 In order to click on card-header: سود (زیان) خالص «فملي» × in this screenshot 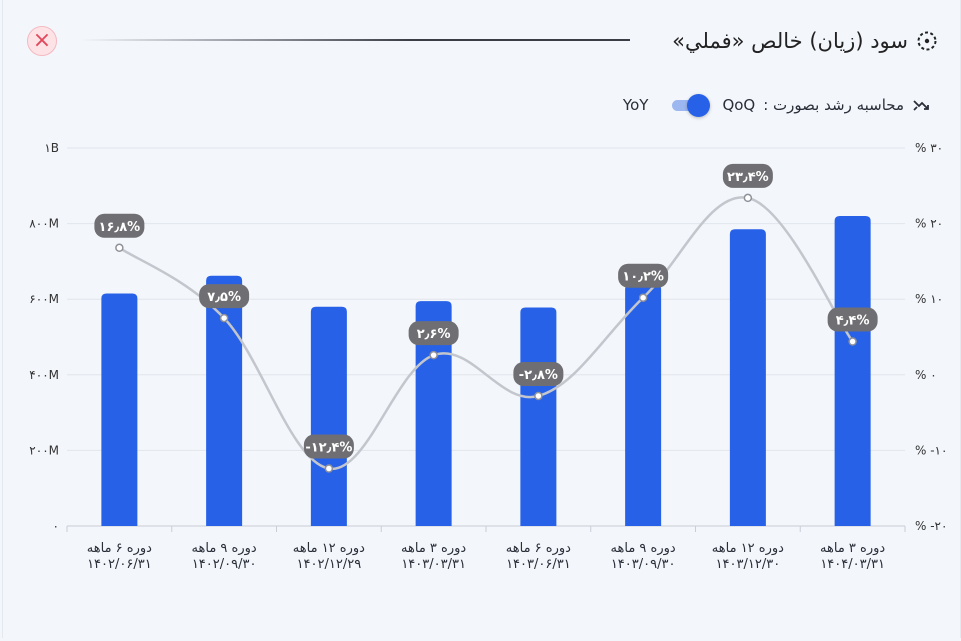, I will do `click(481, 41)`.